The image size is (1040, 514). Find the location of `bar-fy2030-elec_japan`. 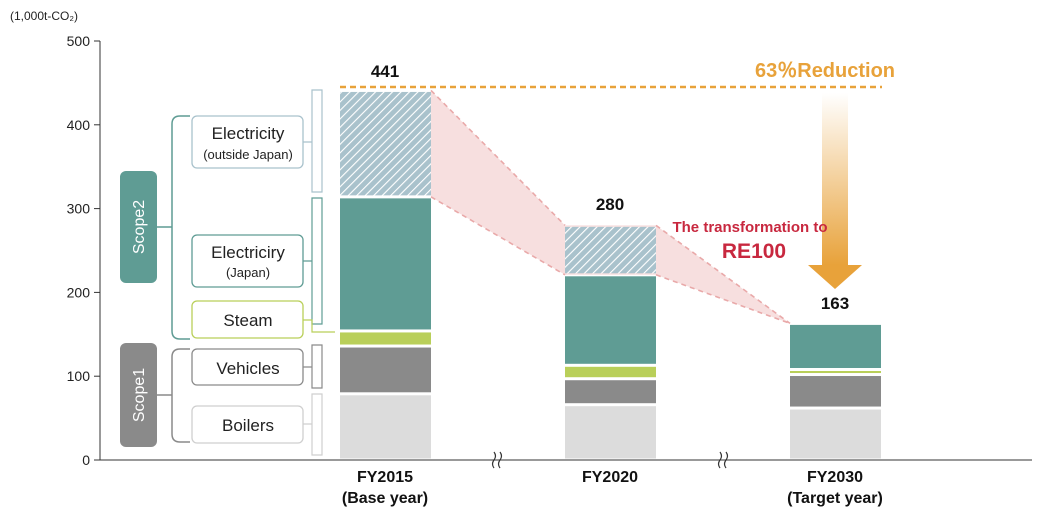

bar-fy2030-elec_japan is located at coordinates (835, 346).